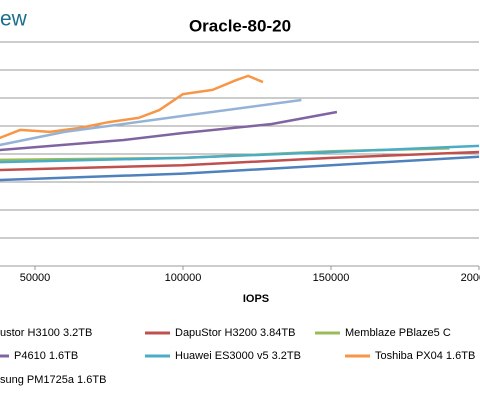  Describe the element at coordinates (425, 356) in the screenshot. I see `legend-label: Toshiba PX04 1.6TB` at that location.